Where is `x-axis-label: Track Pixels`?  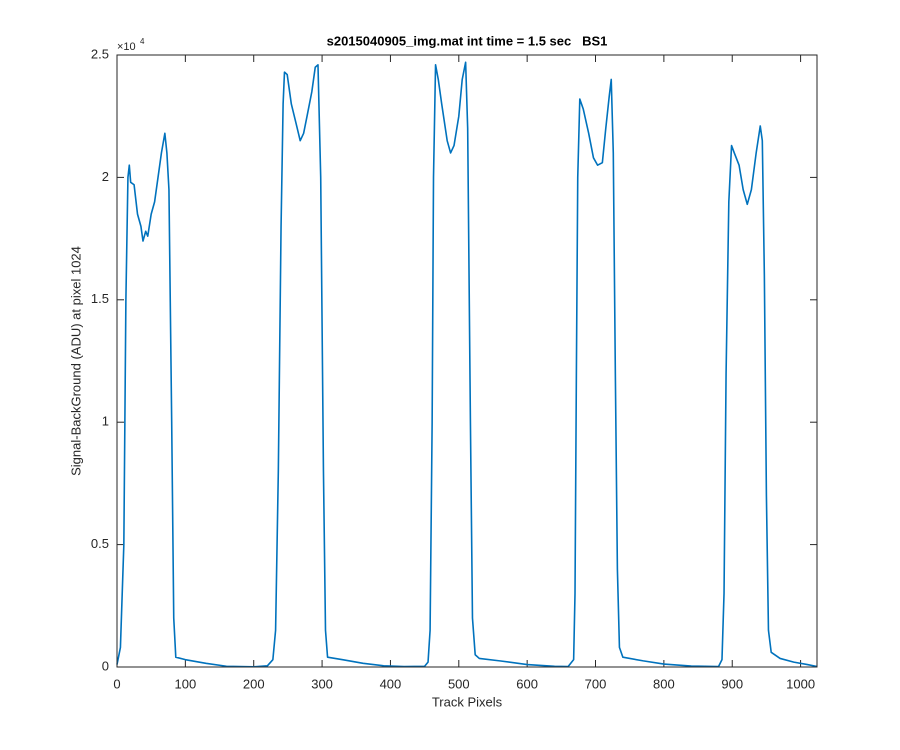
x-axis-label: Track Pixels is located at coordinates (467, 701).